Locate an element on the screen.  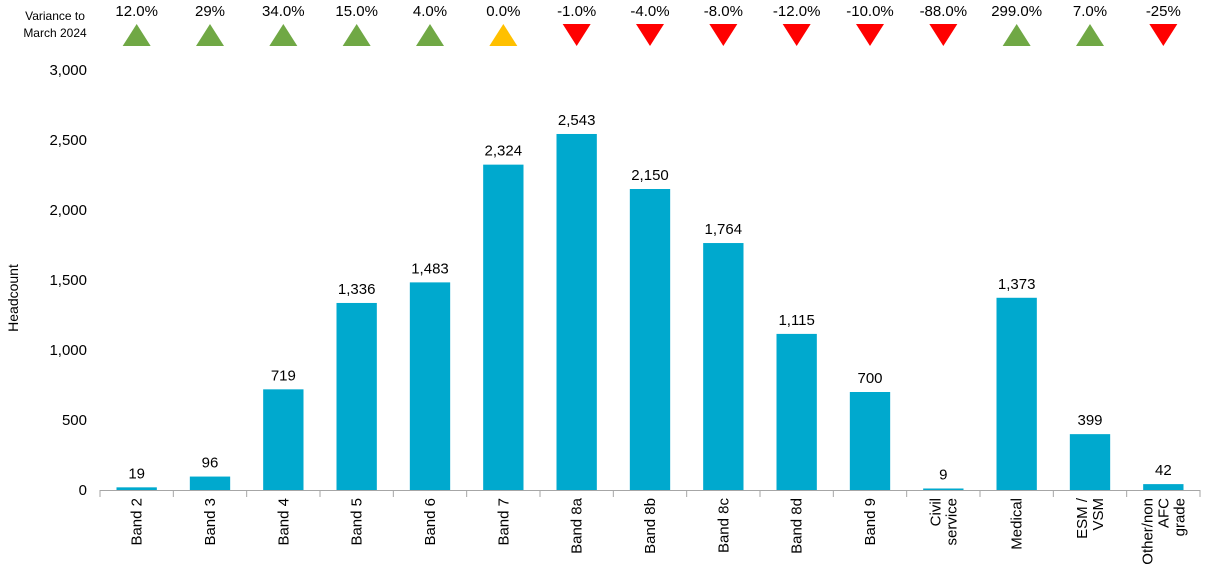
bar-value-label: 399 is located at coordinates (1089, 420).